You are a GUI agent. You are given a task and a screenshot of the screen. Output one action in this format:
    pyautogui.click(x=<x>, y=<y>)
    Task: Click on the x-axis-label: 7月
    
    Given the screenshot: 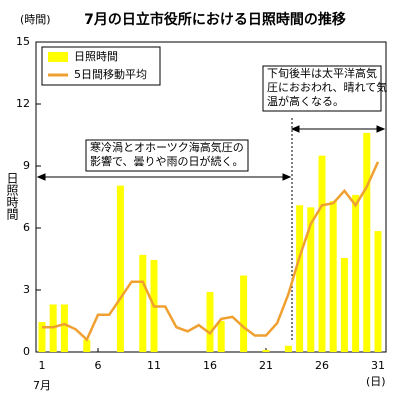 What is the action you would take?
    pyautogui.click(x=42, y=385)
    